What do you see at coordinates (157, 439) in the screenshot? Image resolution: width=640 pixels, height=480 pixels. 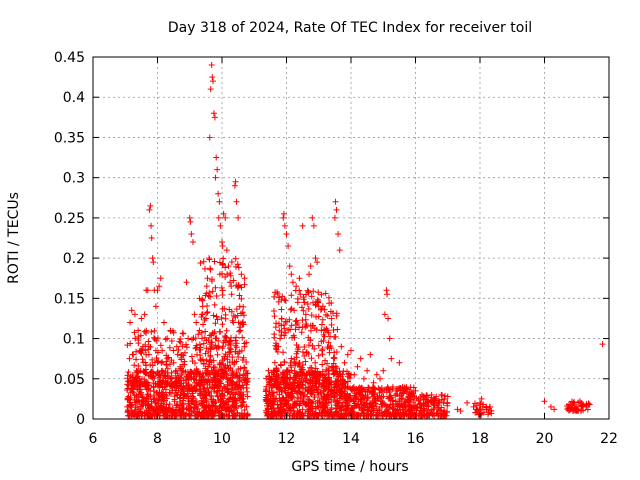 I see `x-tick-label: 8` at bounding box center [157, 439].